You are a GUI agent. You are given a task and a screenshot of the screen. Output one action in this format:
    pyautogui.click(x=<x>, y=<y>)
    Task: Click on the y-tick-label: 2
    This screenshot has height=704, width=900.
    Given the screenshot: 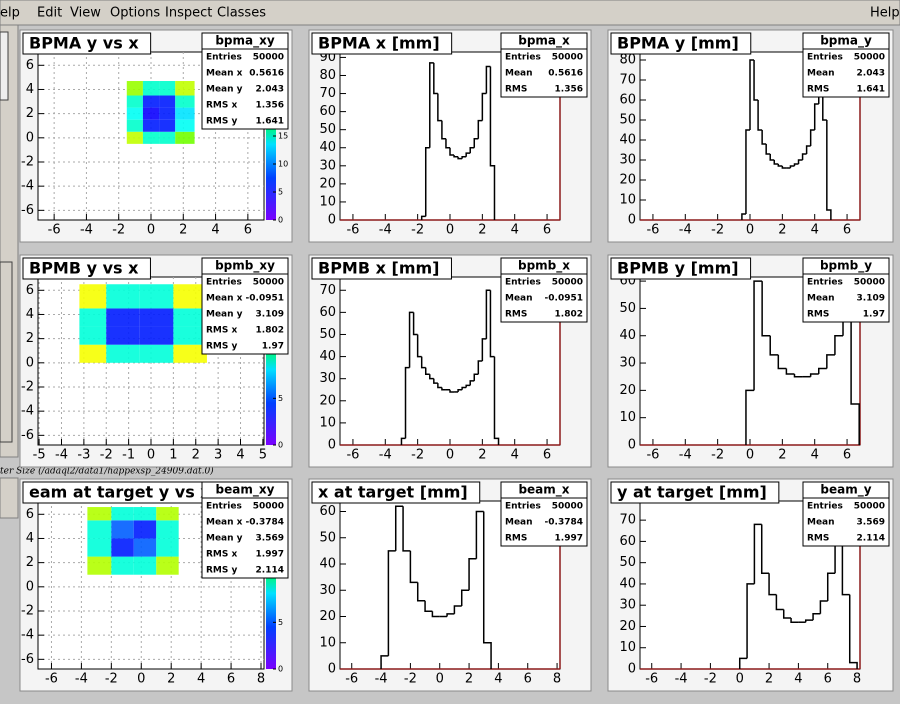 What is the action you would take?
    pyautogui.click(x=30, y=562)
    